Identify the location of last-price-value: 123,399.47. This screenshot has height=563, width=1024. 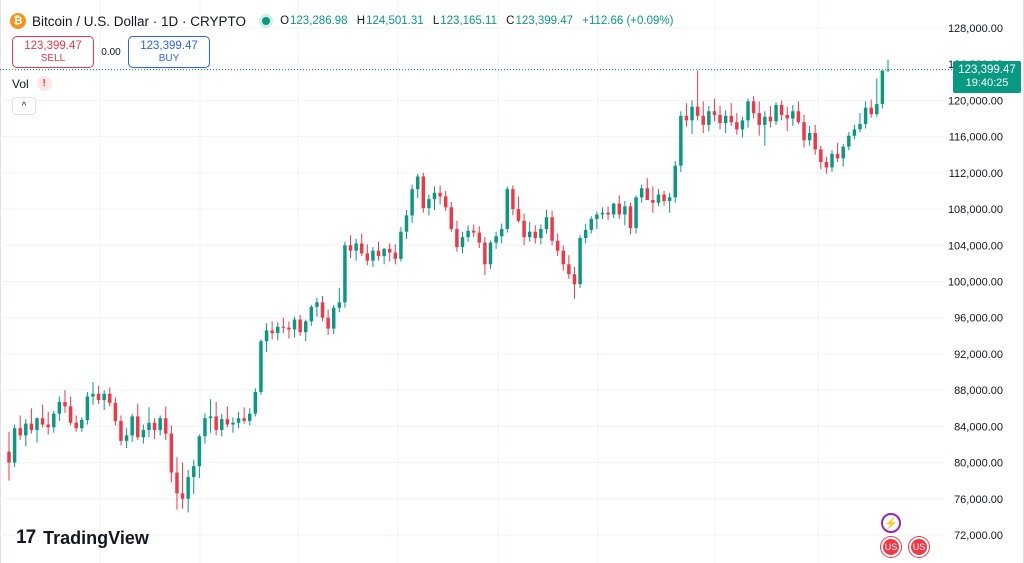
(987, 70).